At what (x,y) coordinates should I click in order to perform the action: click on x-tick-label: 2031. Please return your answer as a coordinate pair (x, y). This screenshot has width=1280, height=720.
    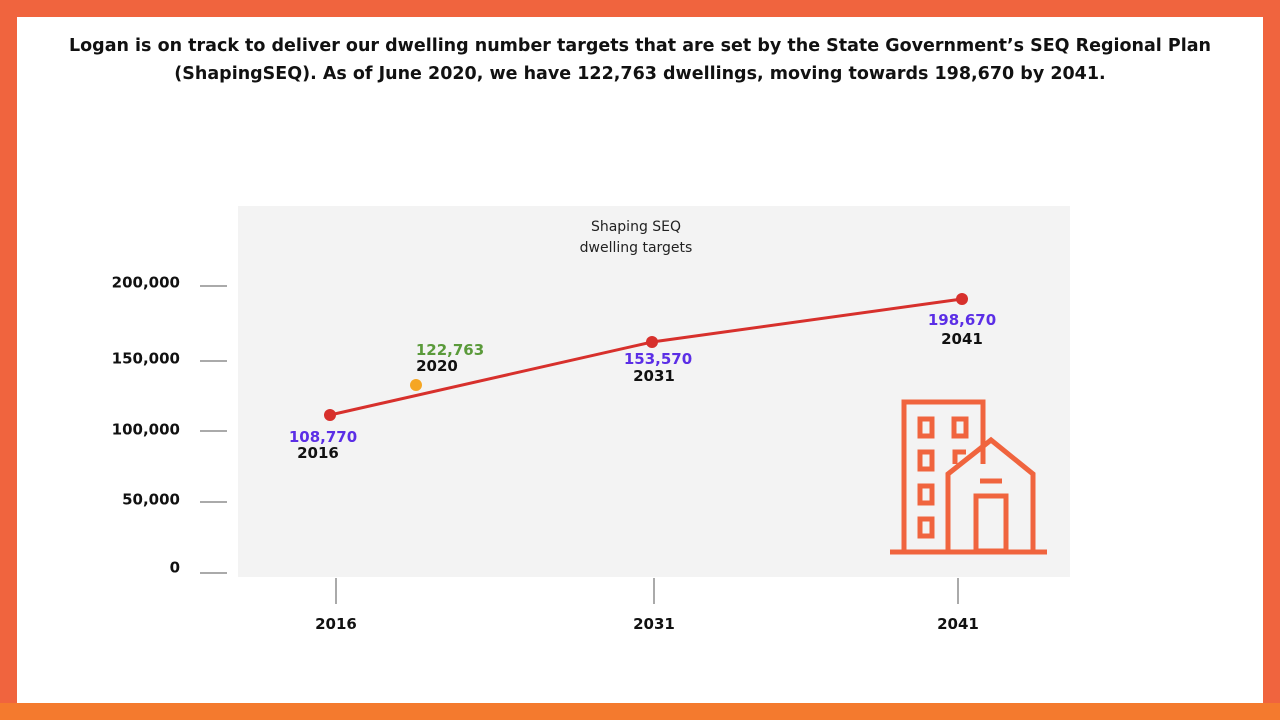
    Looking at the image, I should click on (654, 624).